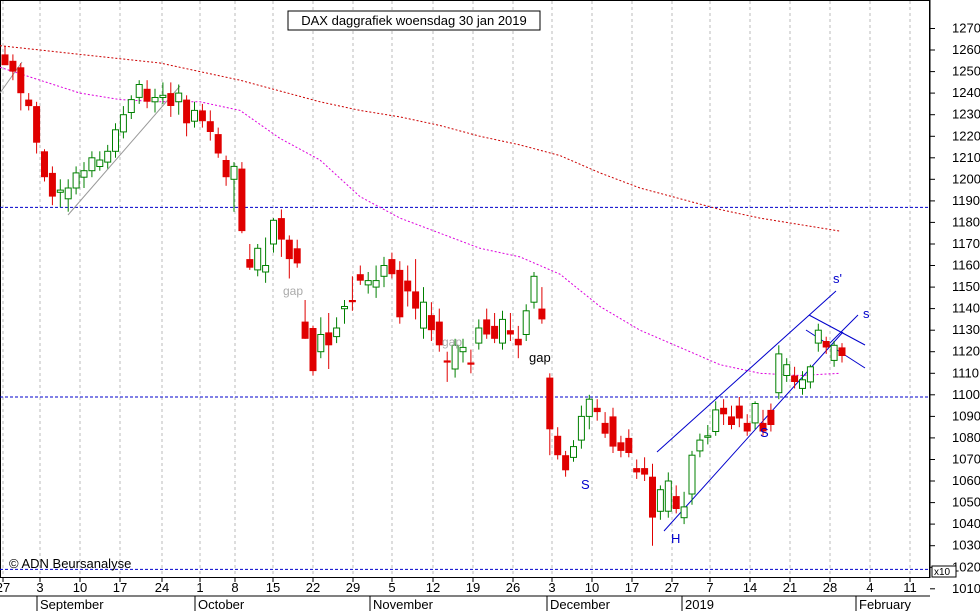 Image resolution: width=980 pixels, height=611 pixels. I want to click on month-label: November, so click(403, 604).